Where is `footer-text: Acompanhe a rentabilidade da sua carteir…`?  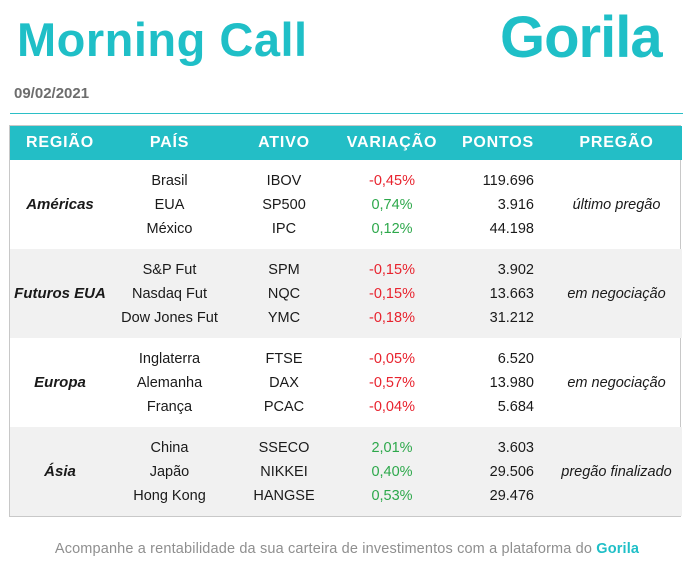
footer-text: Acompanhe a rentabilidade da sua carteir… is located at coordinates (323, 549).